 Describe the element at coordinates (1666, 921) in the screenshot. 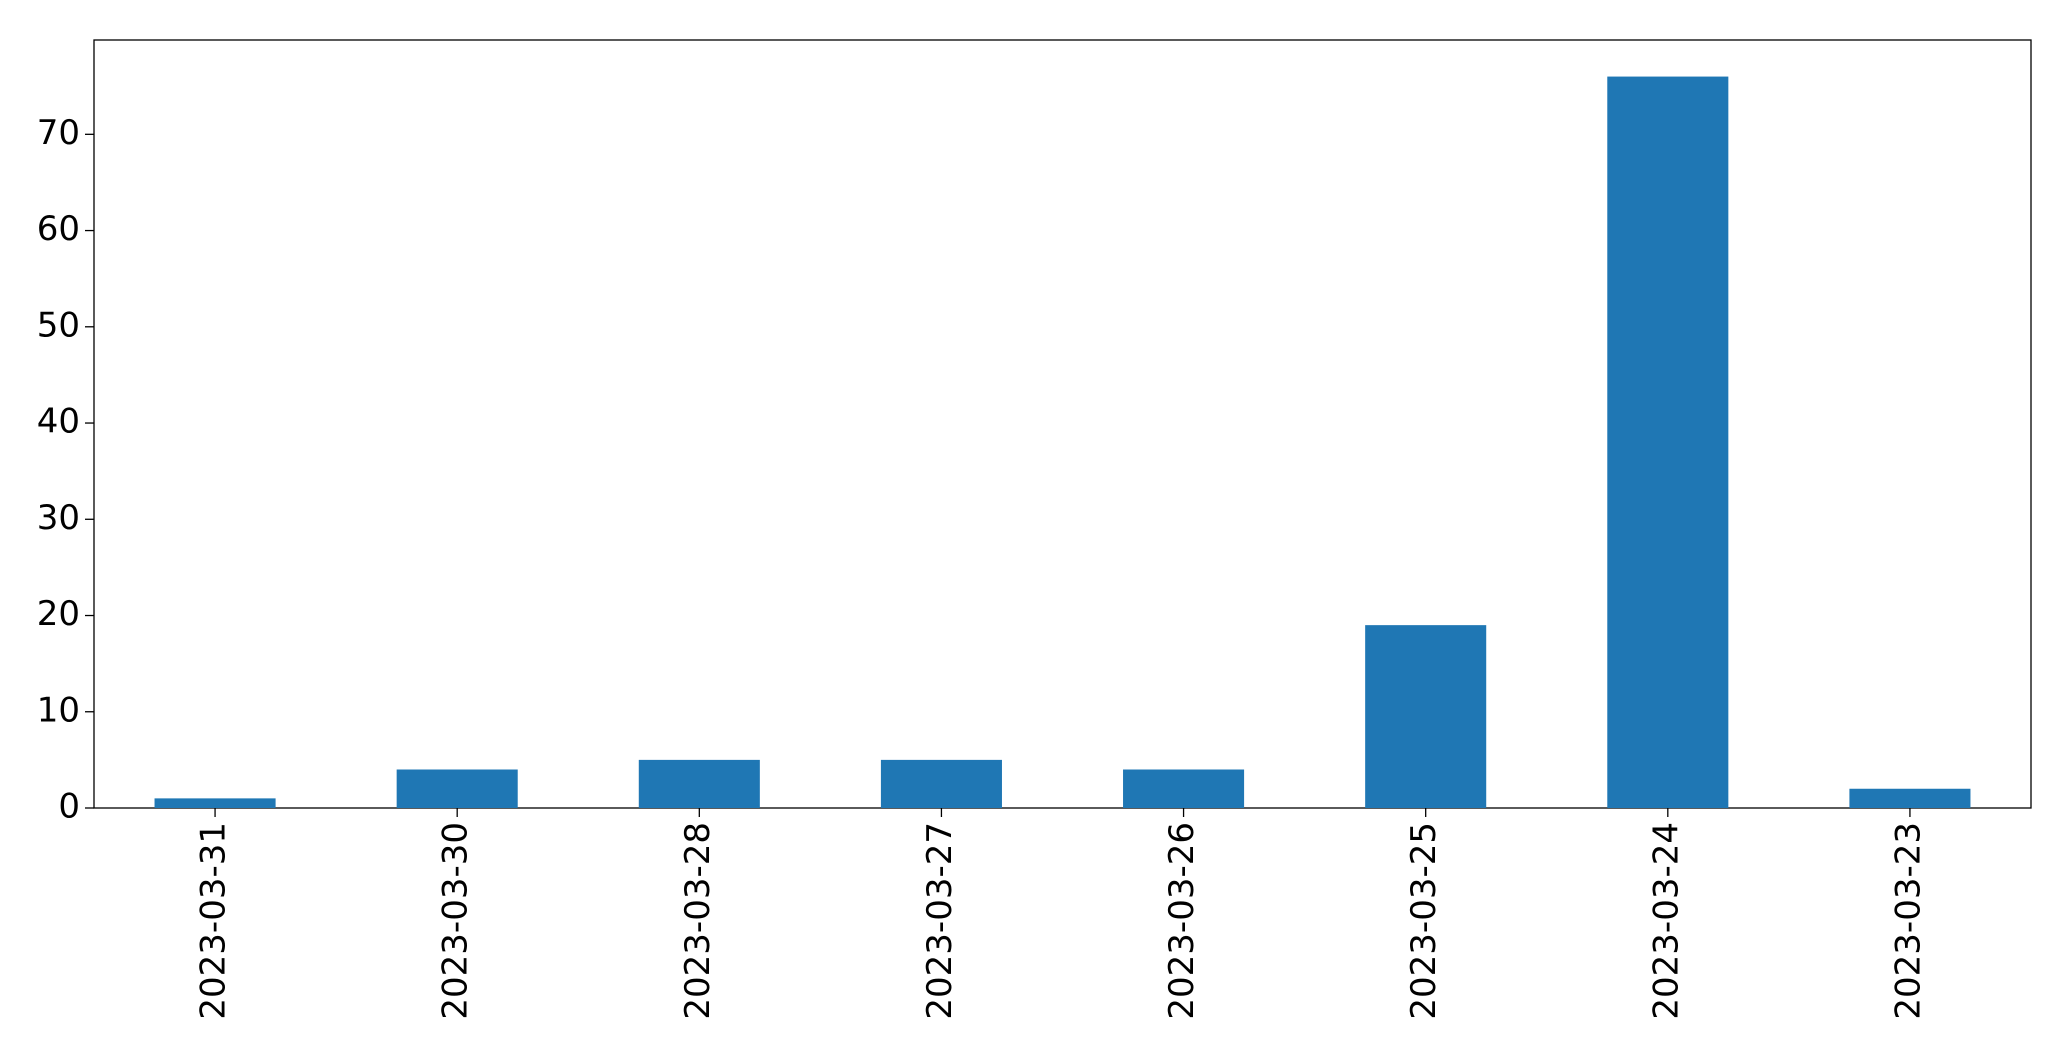

I see `x-tick-label: 2023-03-24` at that location.